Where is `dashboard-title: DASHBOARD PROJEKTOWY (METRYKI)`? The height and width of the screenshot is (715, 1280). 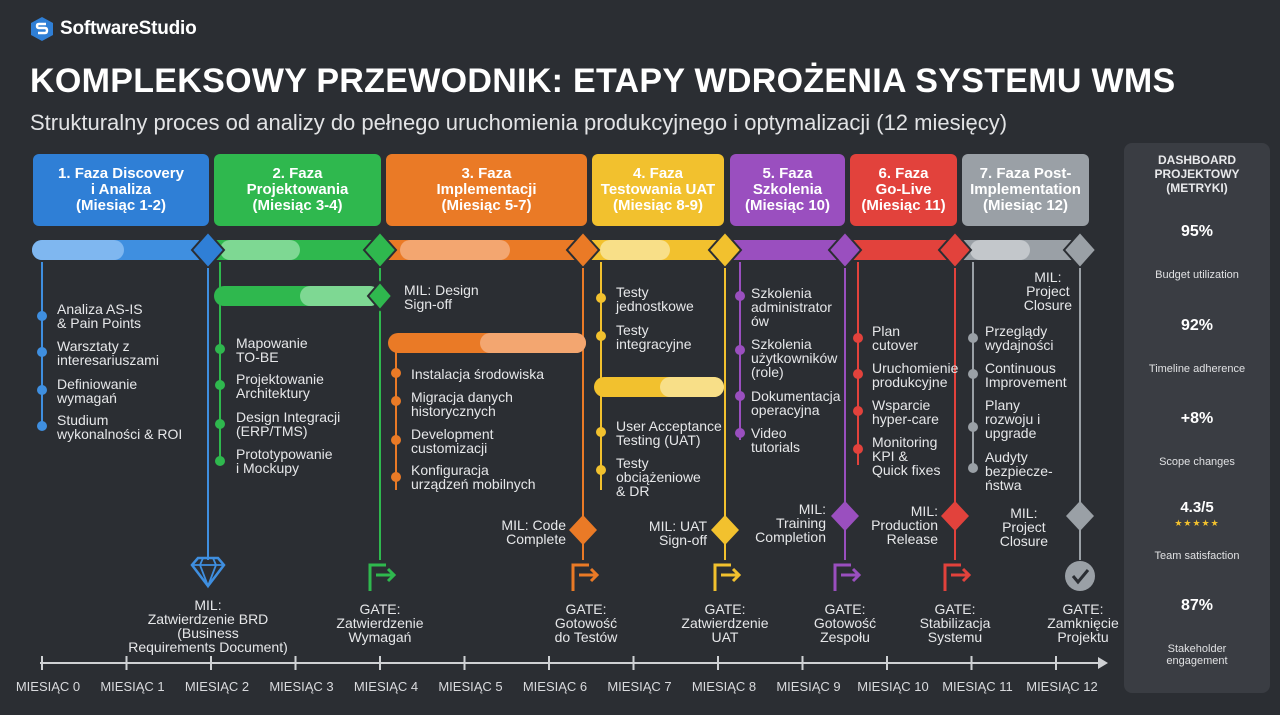
dashboard-title: DASHBOARD PROJEKTOWY (METRYKI) is located at coordinates (1197, 174).